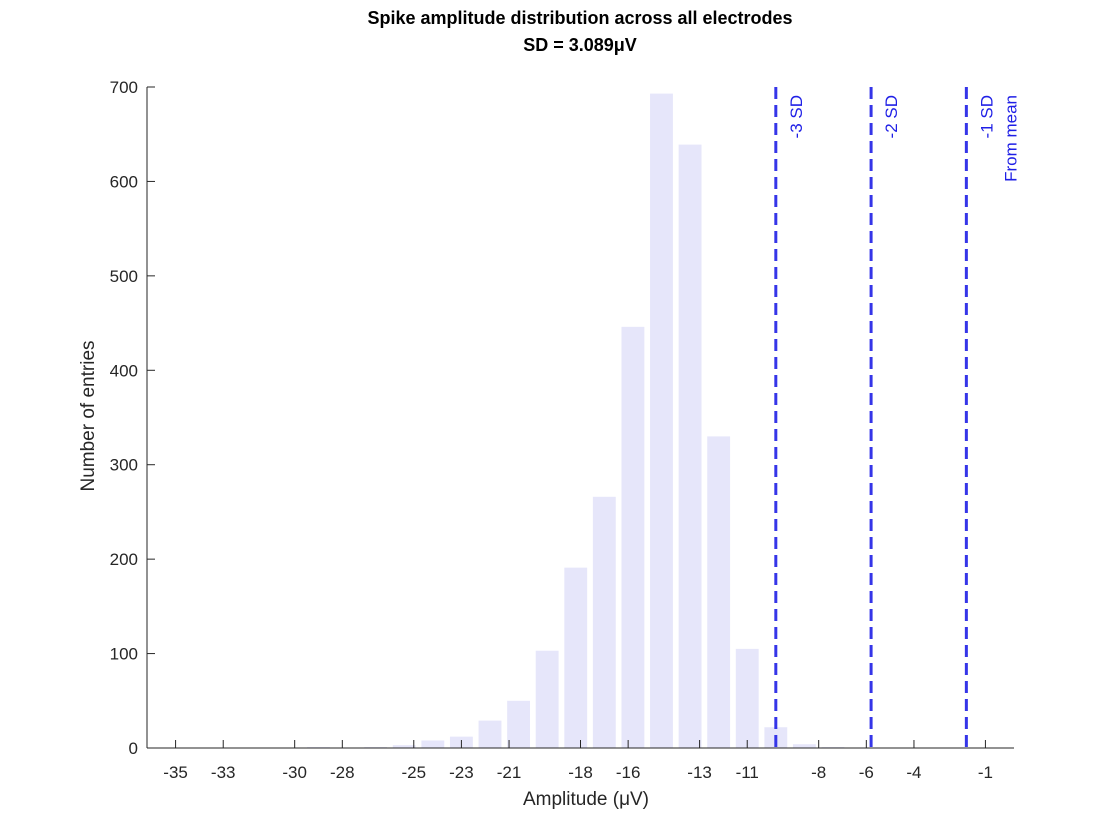 The width and height of the screenshot is (1120, 840). I want to click on x-tick-label: -13, so click(699, 772).